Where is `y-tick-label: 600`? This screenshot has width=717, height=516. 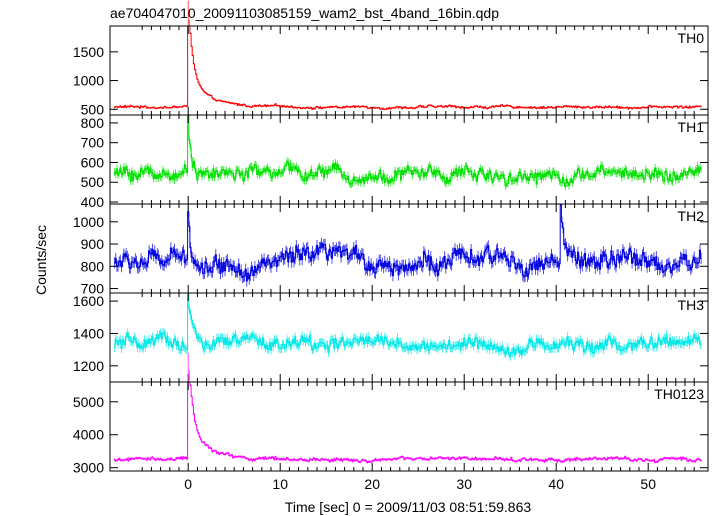
y-tick-label: 600 is located at coordinates (93, 162).